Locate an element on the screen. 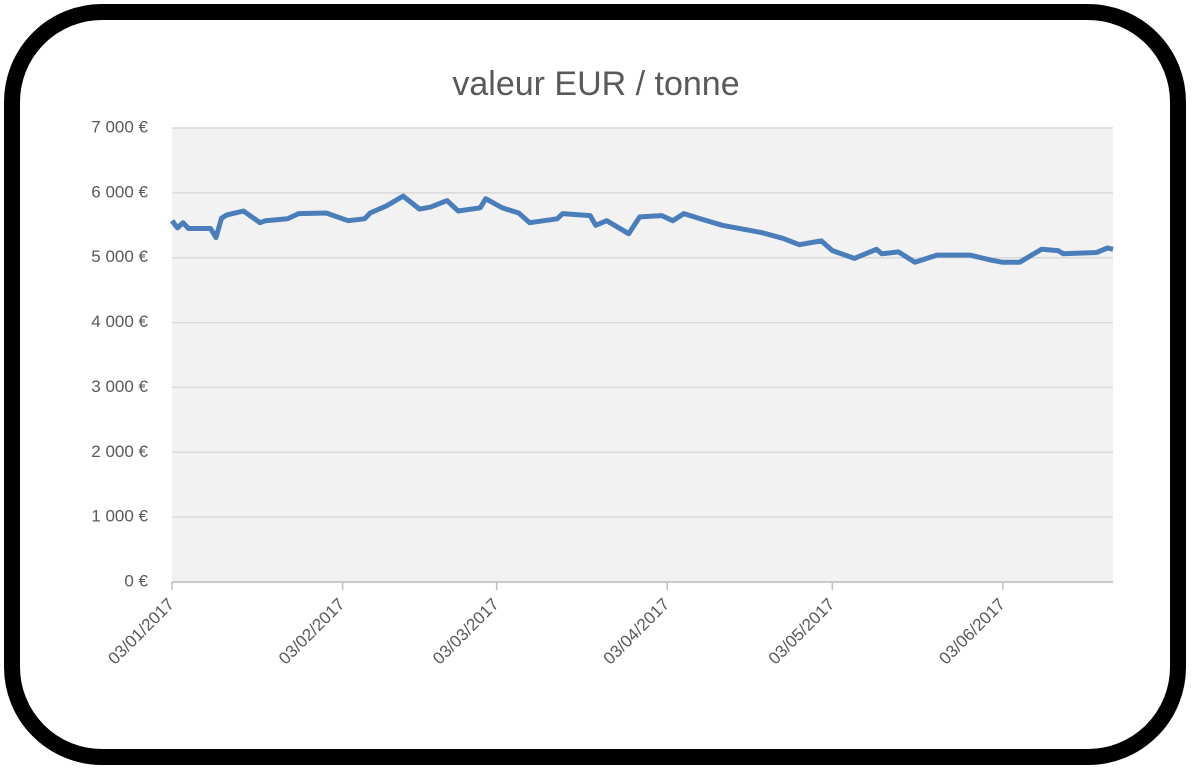 The image size is (1192, 771). y-tick-label: 2 000 € is located at coordinates (119, 451).